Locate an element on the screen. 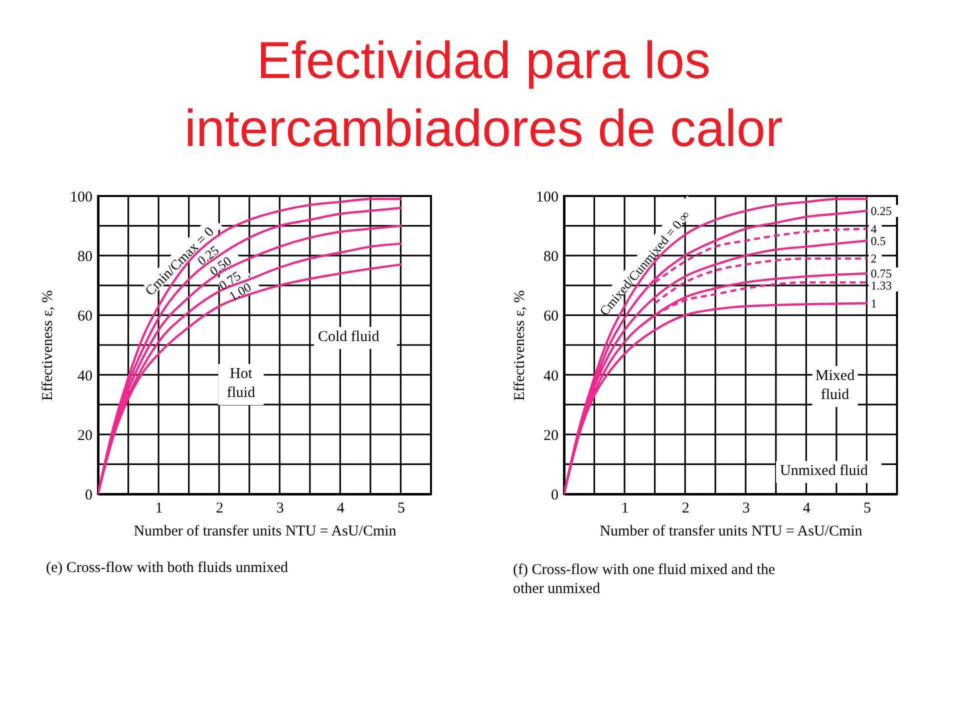 This screenshot has width=960, height=720. series-label: 0.25 is located at coordinates (881, 211).